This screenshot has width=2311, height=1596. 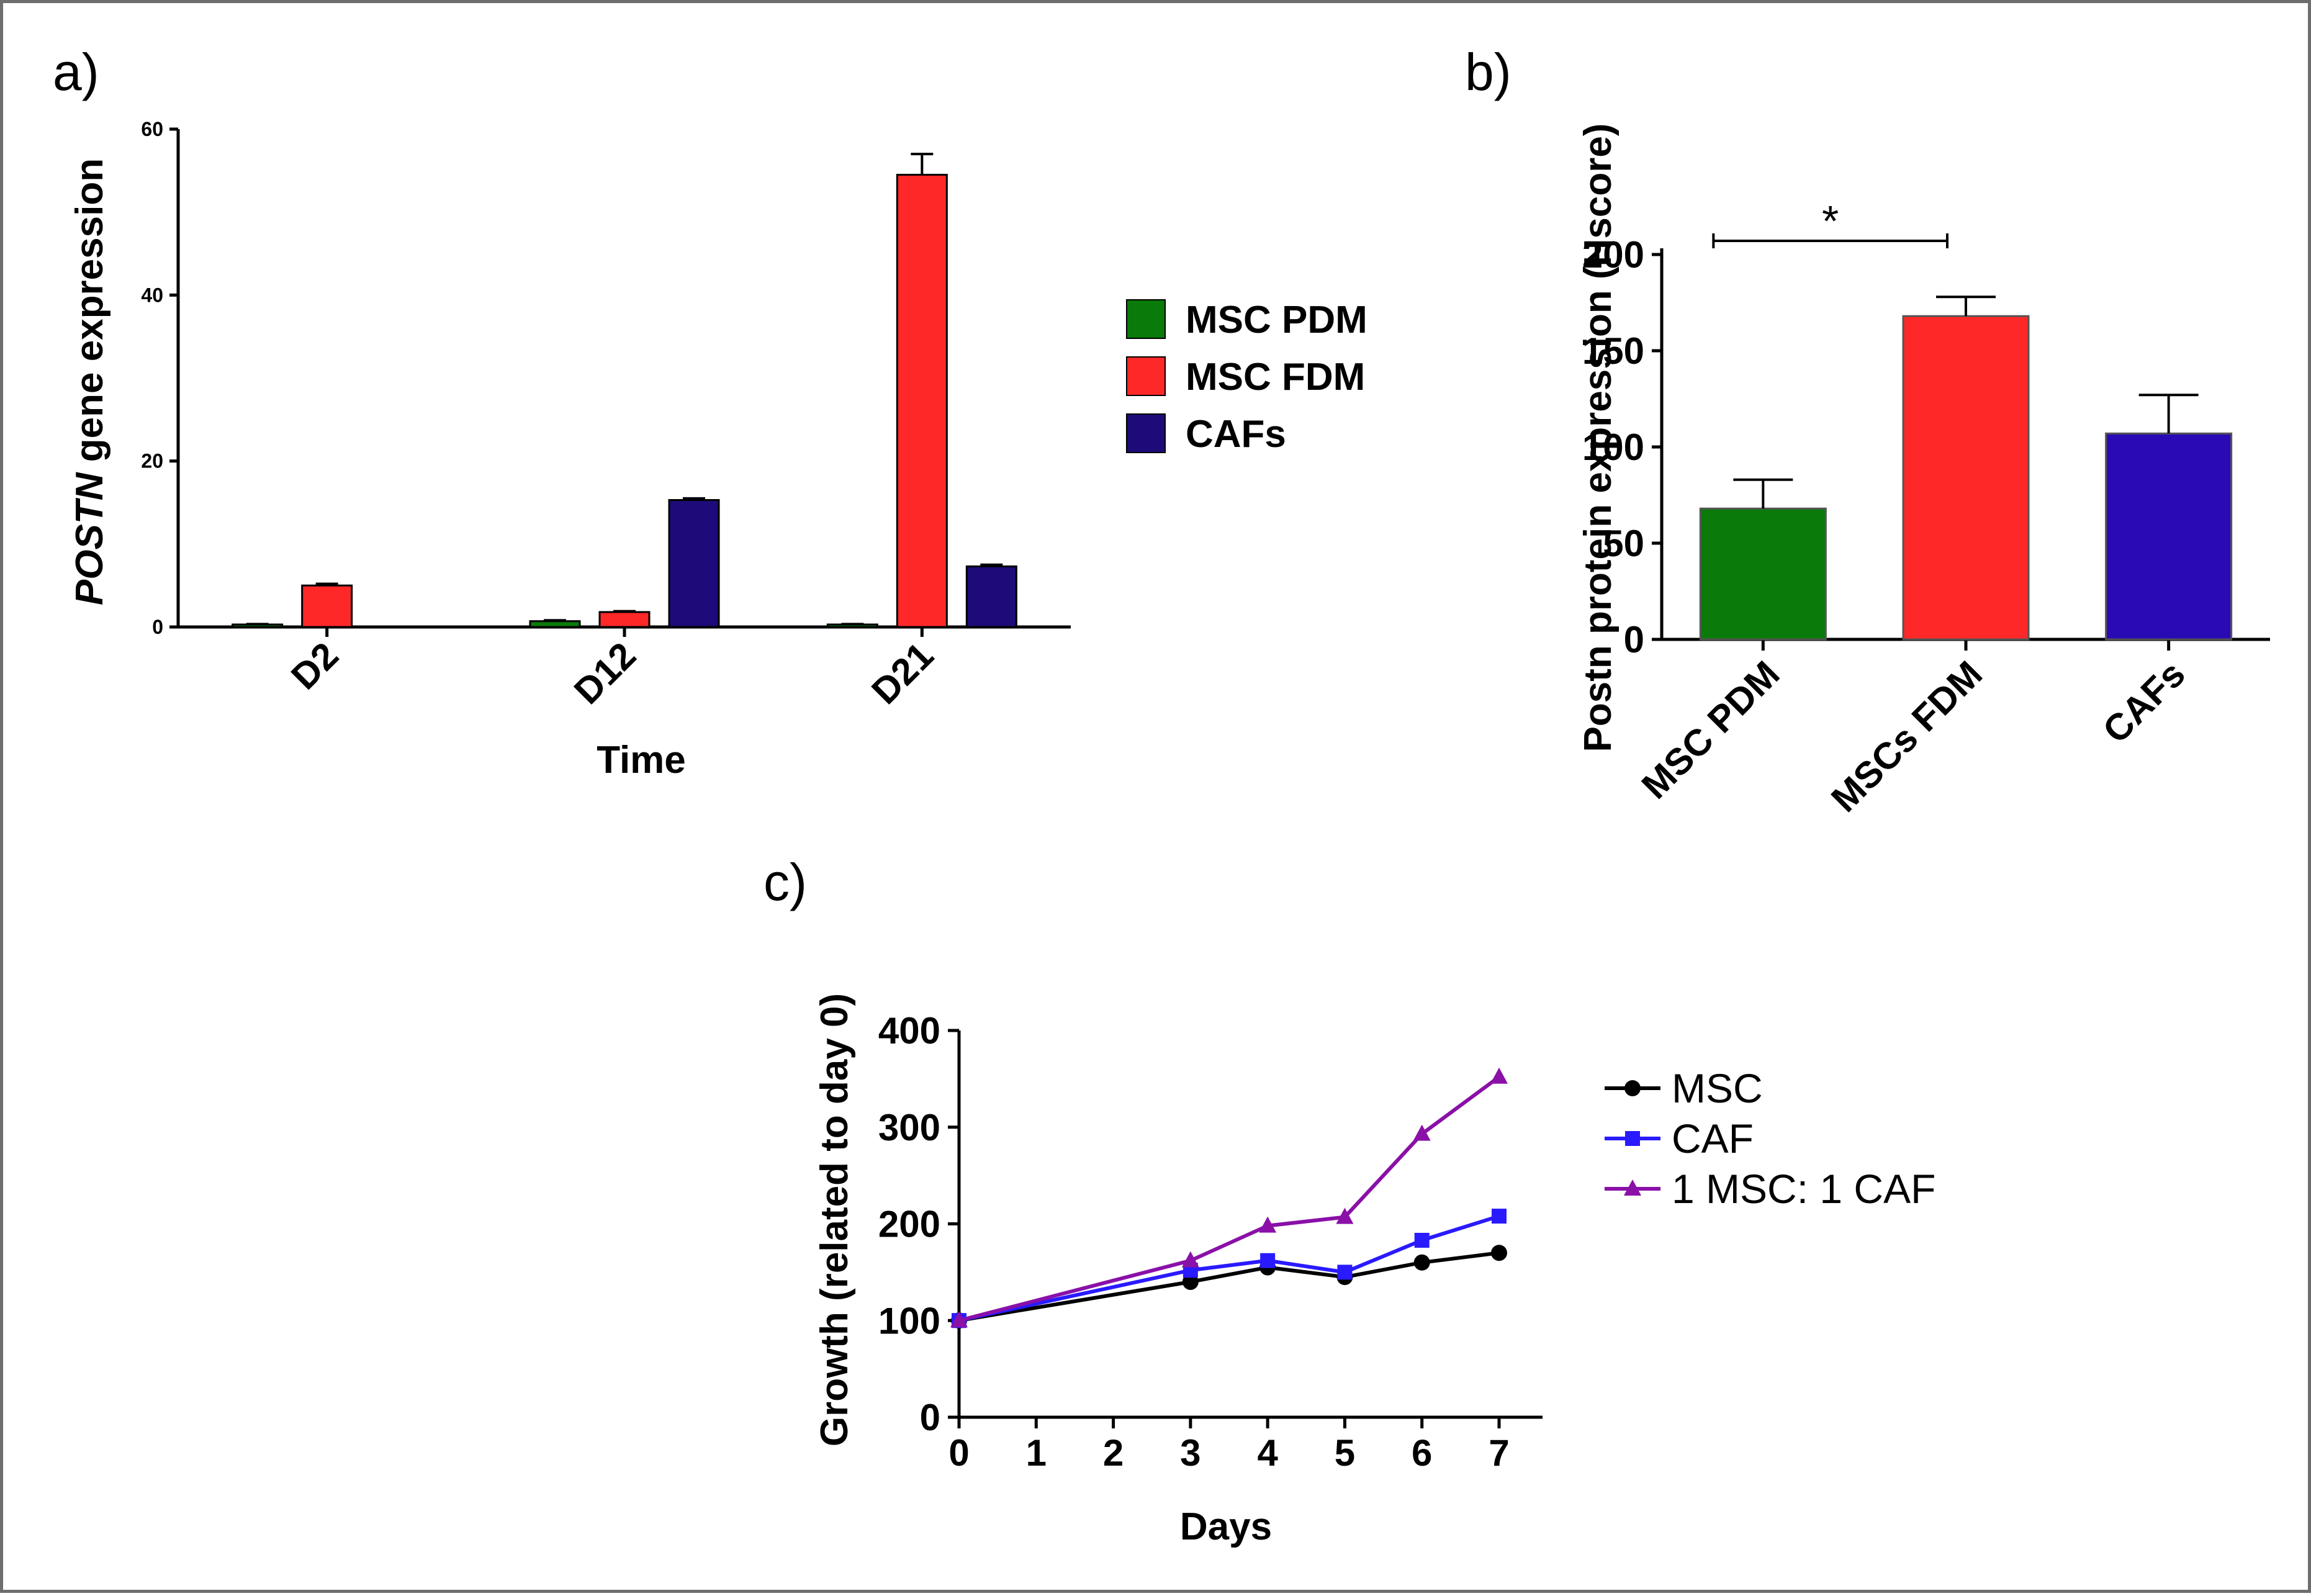 I want to click on panel-a-legend: MSC PDM MSC FDM CAFs, so click(x=1246, y=377).